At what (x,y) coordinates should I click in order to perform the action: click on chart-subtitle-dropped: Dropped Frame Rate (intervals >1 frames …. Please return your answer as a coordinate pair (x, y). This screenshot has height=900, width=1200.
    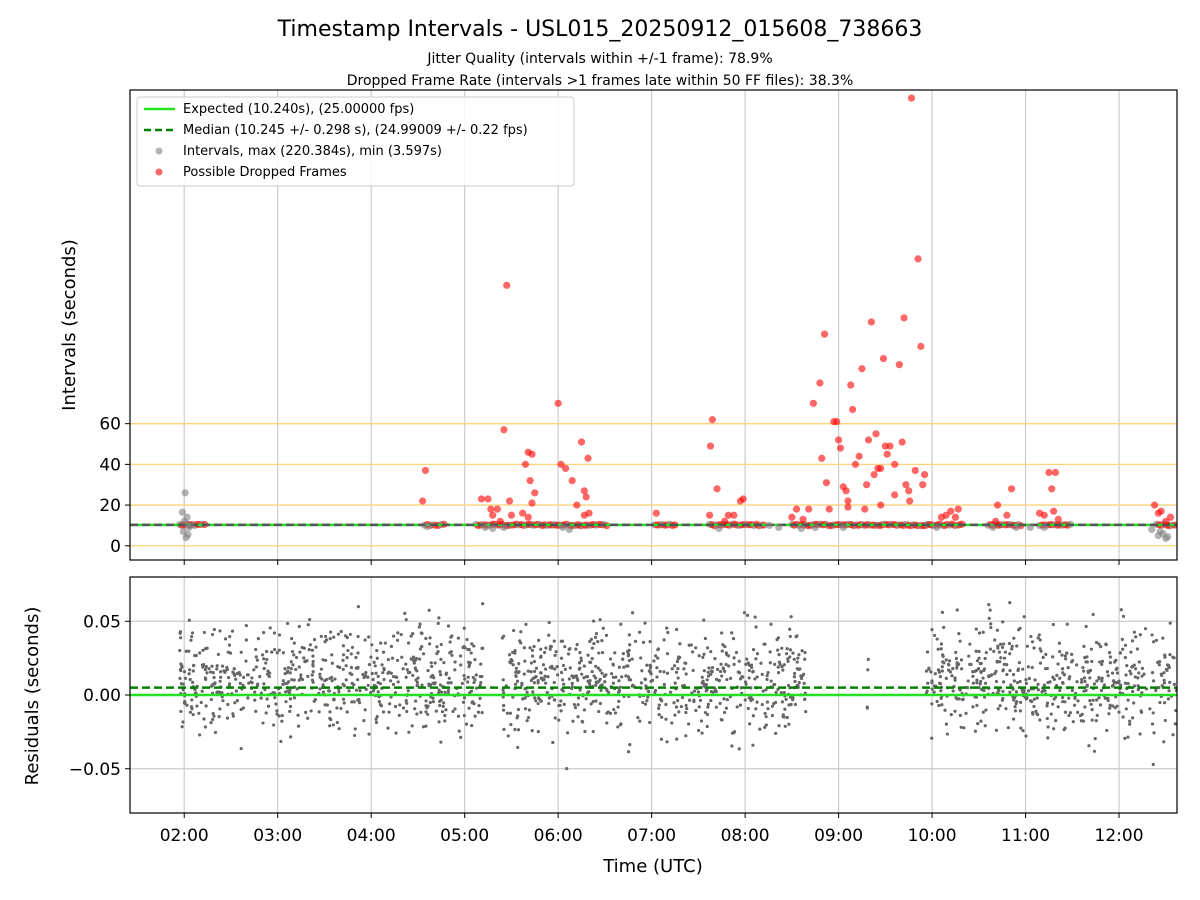
    Looking at the image, I should click on (600, 81).